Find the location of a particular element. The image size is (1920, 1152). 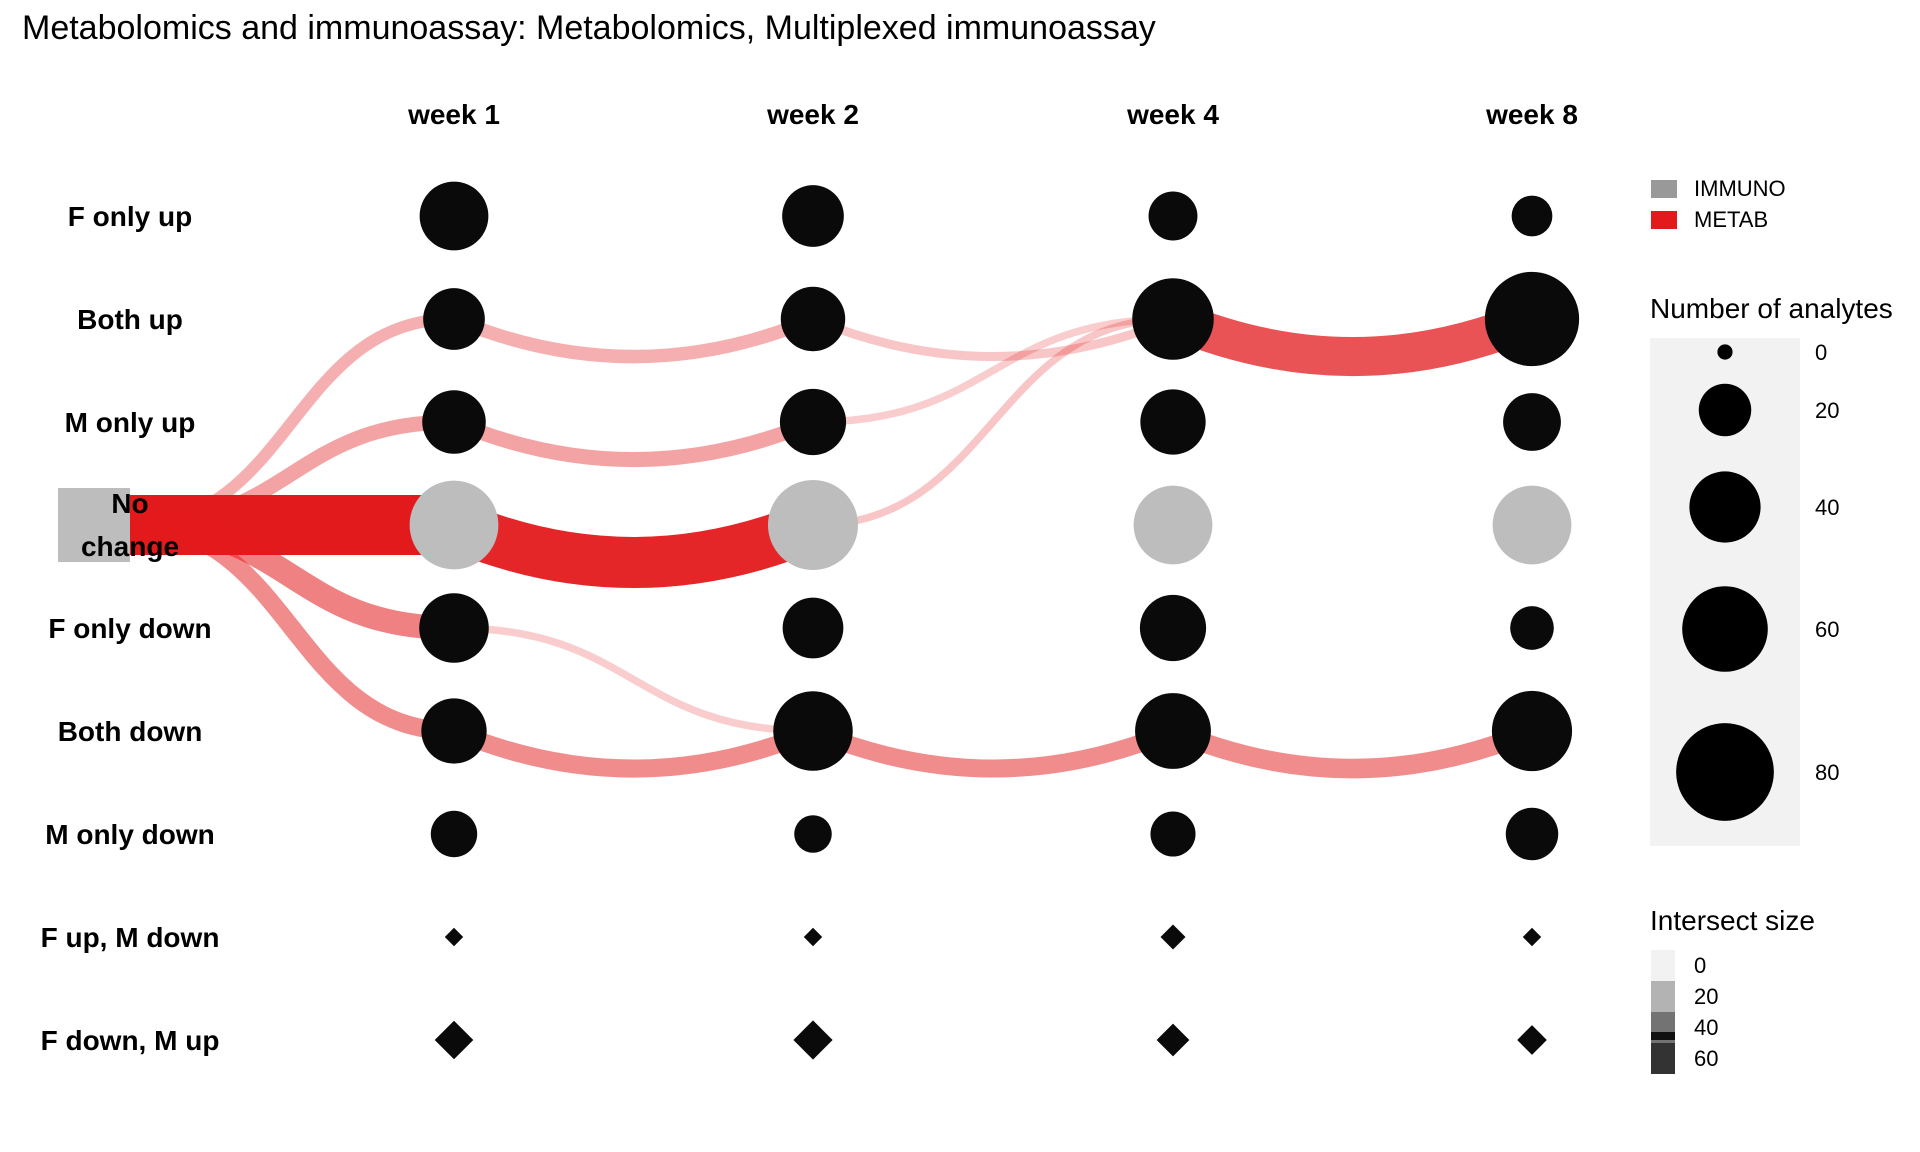

flow-2-m-only-up-to-both-up is located at coordinates (993, 370).